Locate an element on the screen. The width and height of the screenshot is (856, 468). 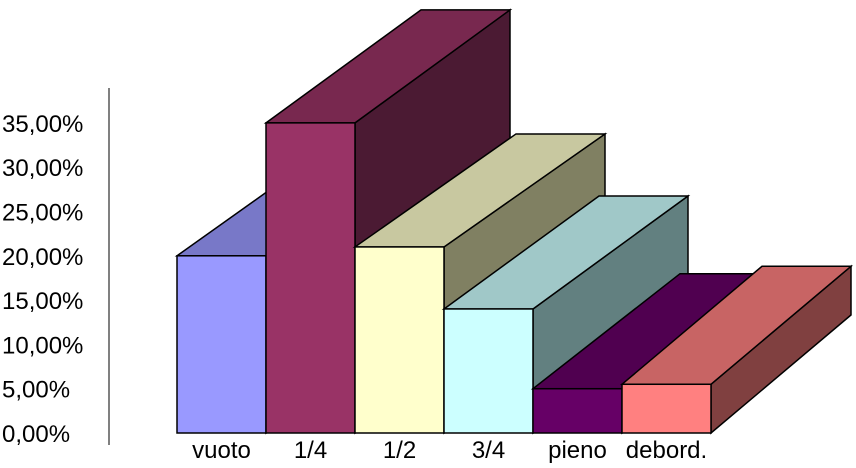
bar is located at coordinates (736, 349).